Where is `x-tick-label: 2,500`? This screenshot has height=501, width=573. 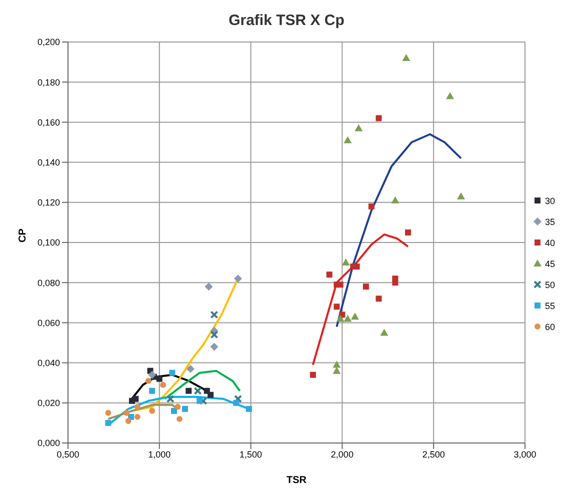 x-tick-label: 2,500 is located at coordinates (433, 454).